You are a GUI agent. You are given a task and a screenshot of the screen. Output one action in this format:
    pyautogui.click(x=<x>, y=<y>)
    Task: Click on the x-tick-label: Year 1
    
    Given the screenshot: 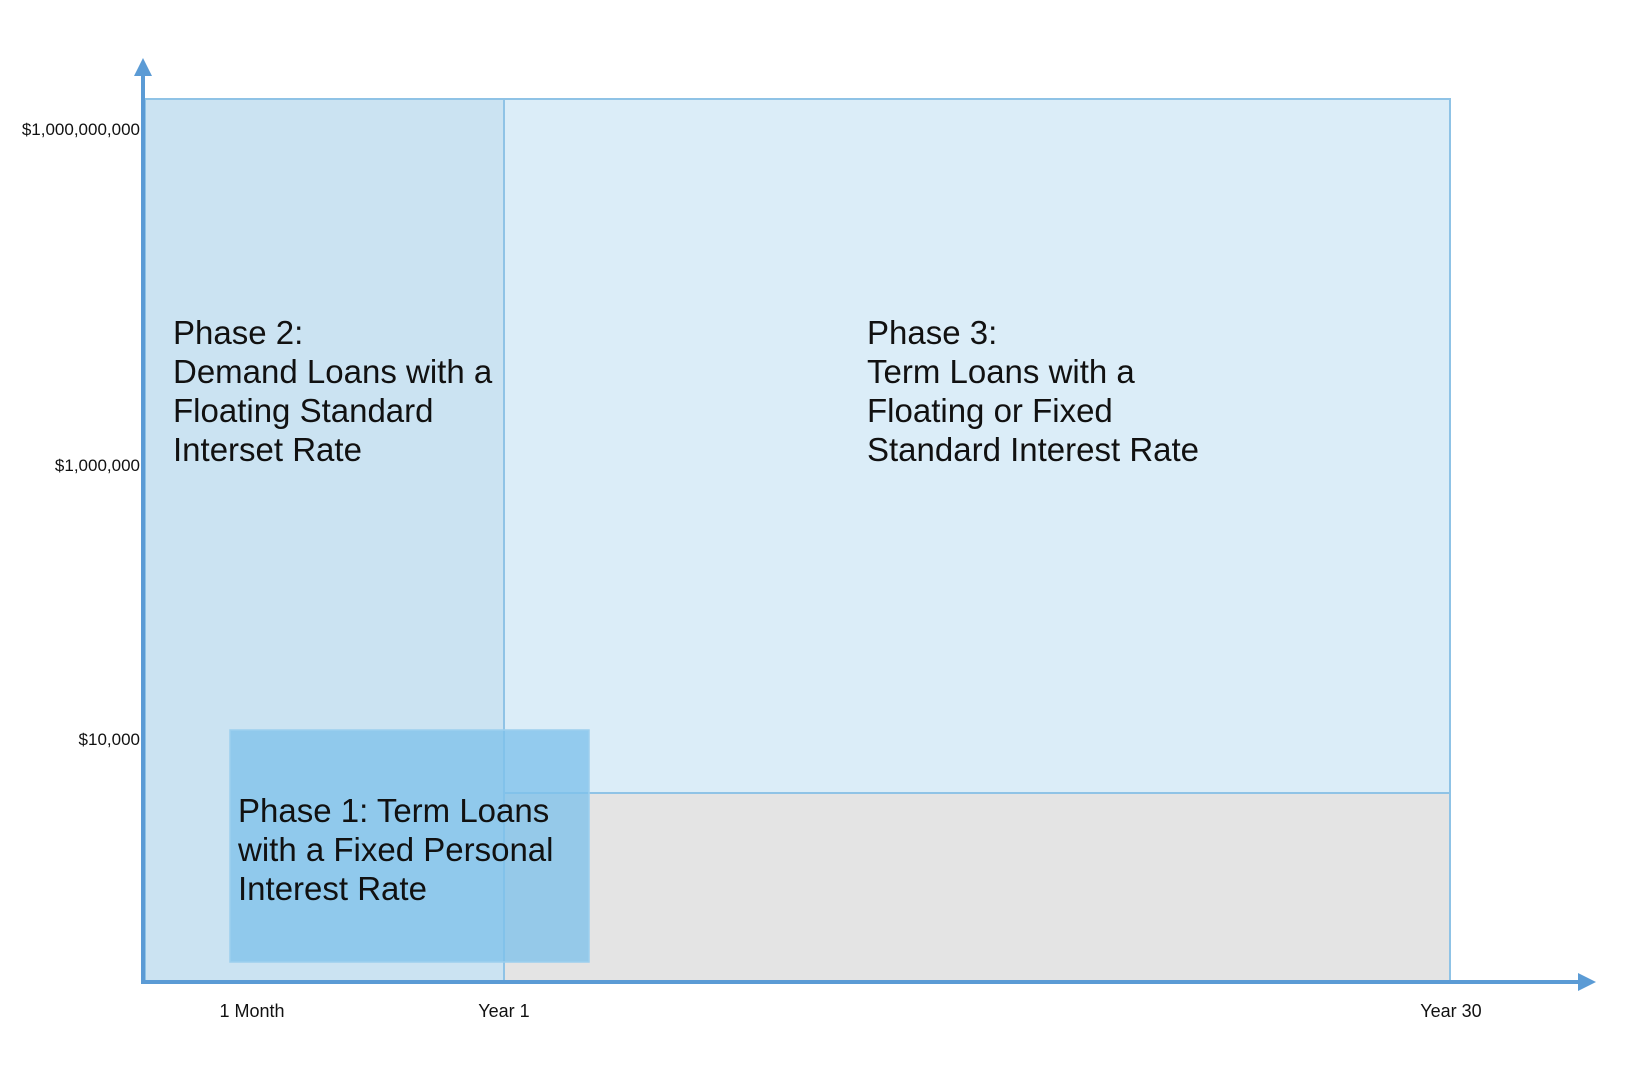 What is the action you would take?
    pyautogui.click(x=503, y=1011)
    